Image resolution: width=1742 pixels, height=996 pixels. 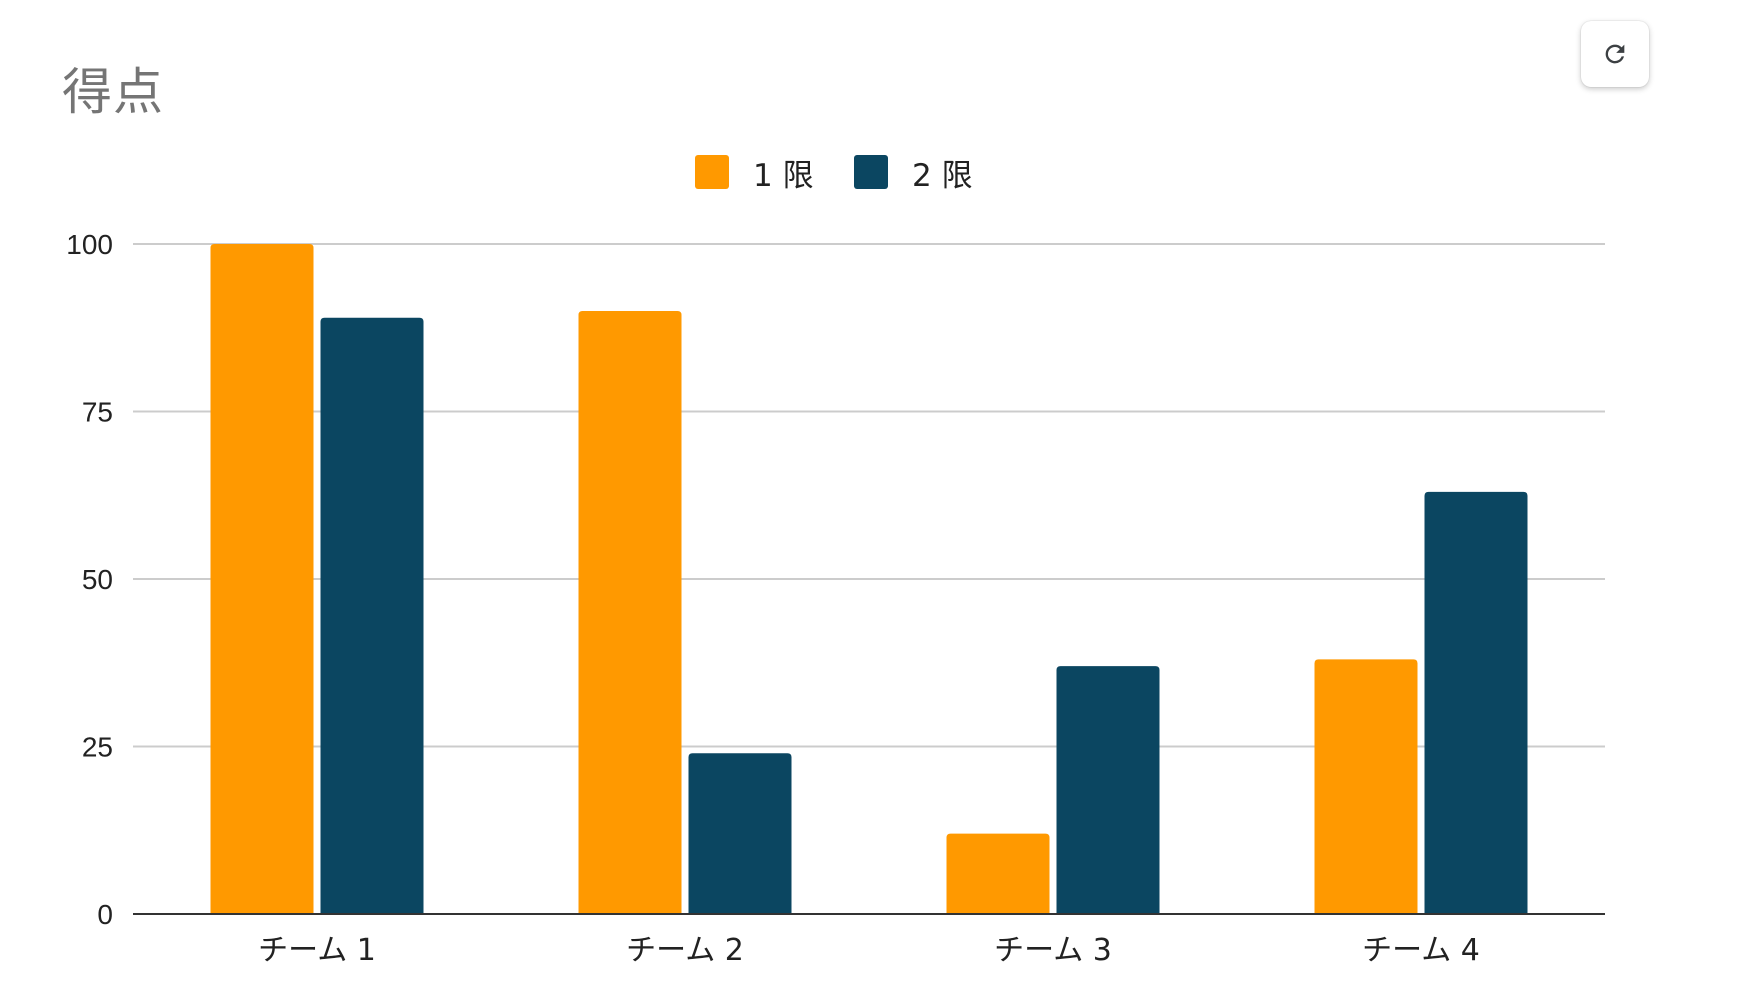 I want to click on legend-label-series-2: 2 限, so click(x=942, y=175).